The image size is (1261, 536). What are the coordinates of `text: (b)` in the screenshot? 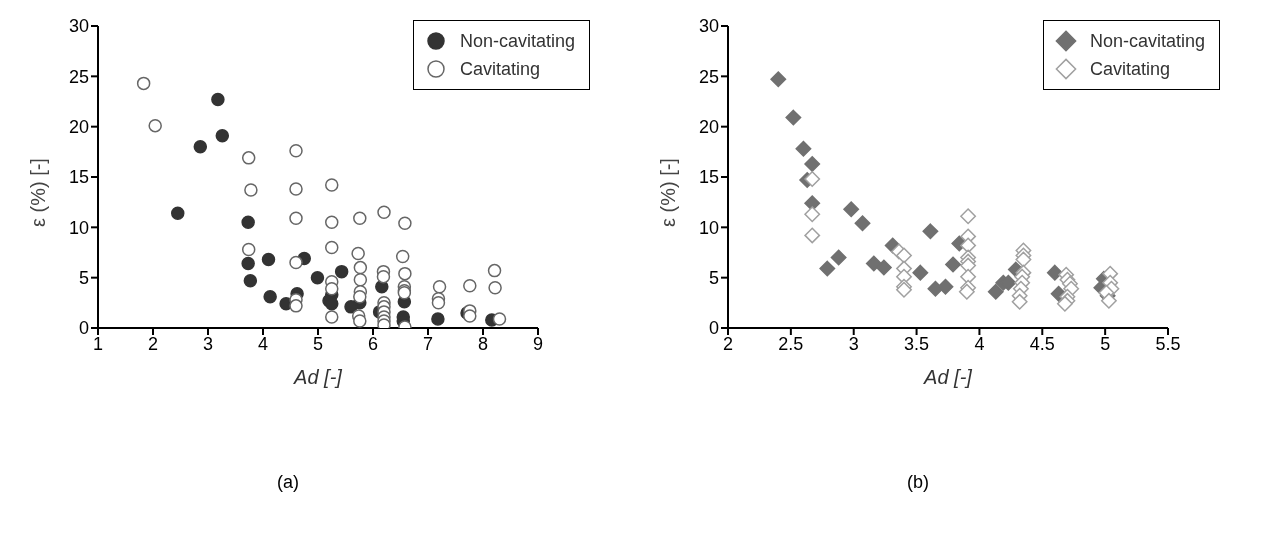 It's located at (918, 482).